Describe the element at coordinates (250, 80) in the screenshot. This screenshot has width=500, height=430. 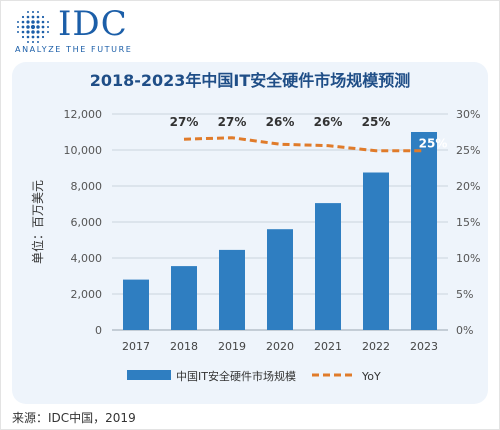
I see `chart-title: 2018-2023年中国IT安全硬件市场规模预测` at that location.